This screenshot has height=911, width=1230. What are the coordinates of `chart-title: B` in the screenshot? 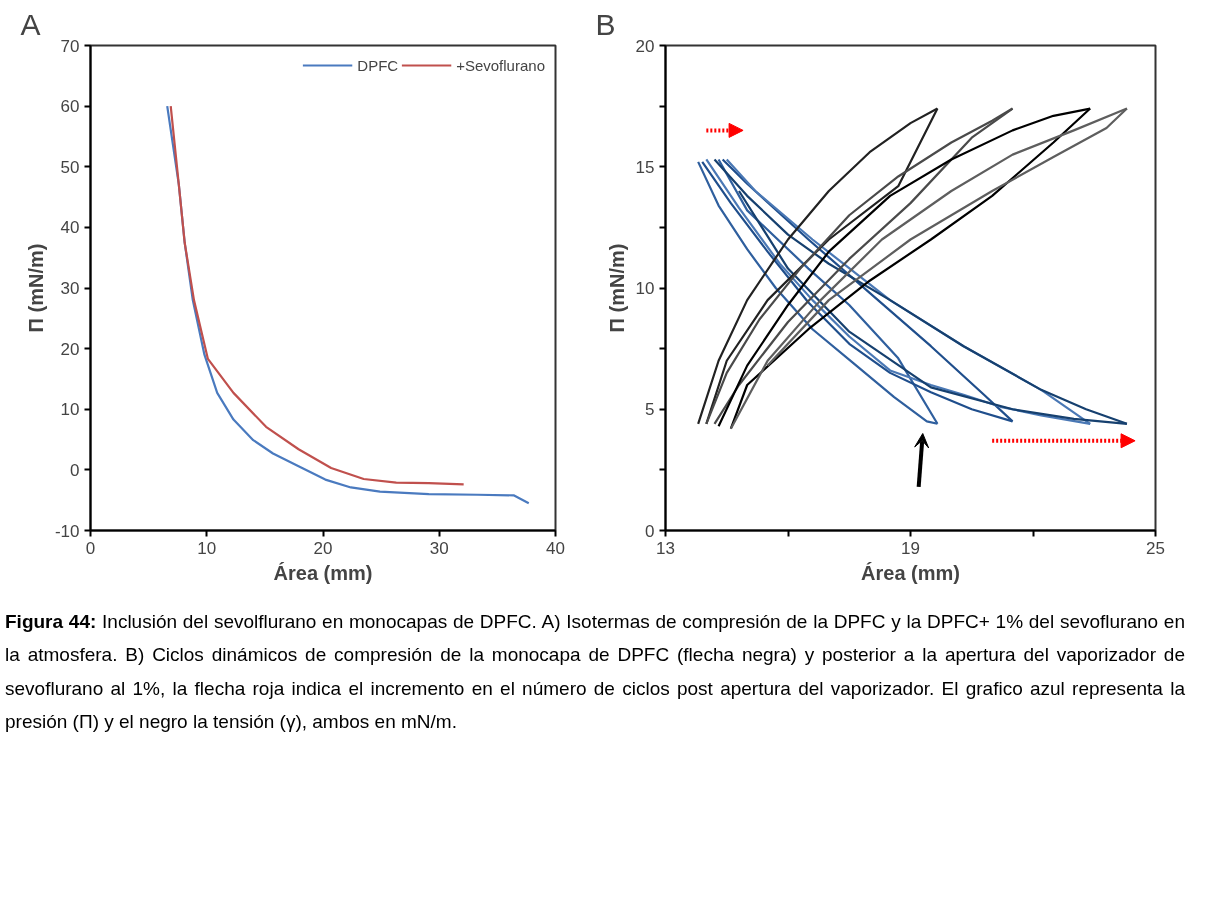 It's located at (605, 24).